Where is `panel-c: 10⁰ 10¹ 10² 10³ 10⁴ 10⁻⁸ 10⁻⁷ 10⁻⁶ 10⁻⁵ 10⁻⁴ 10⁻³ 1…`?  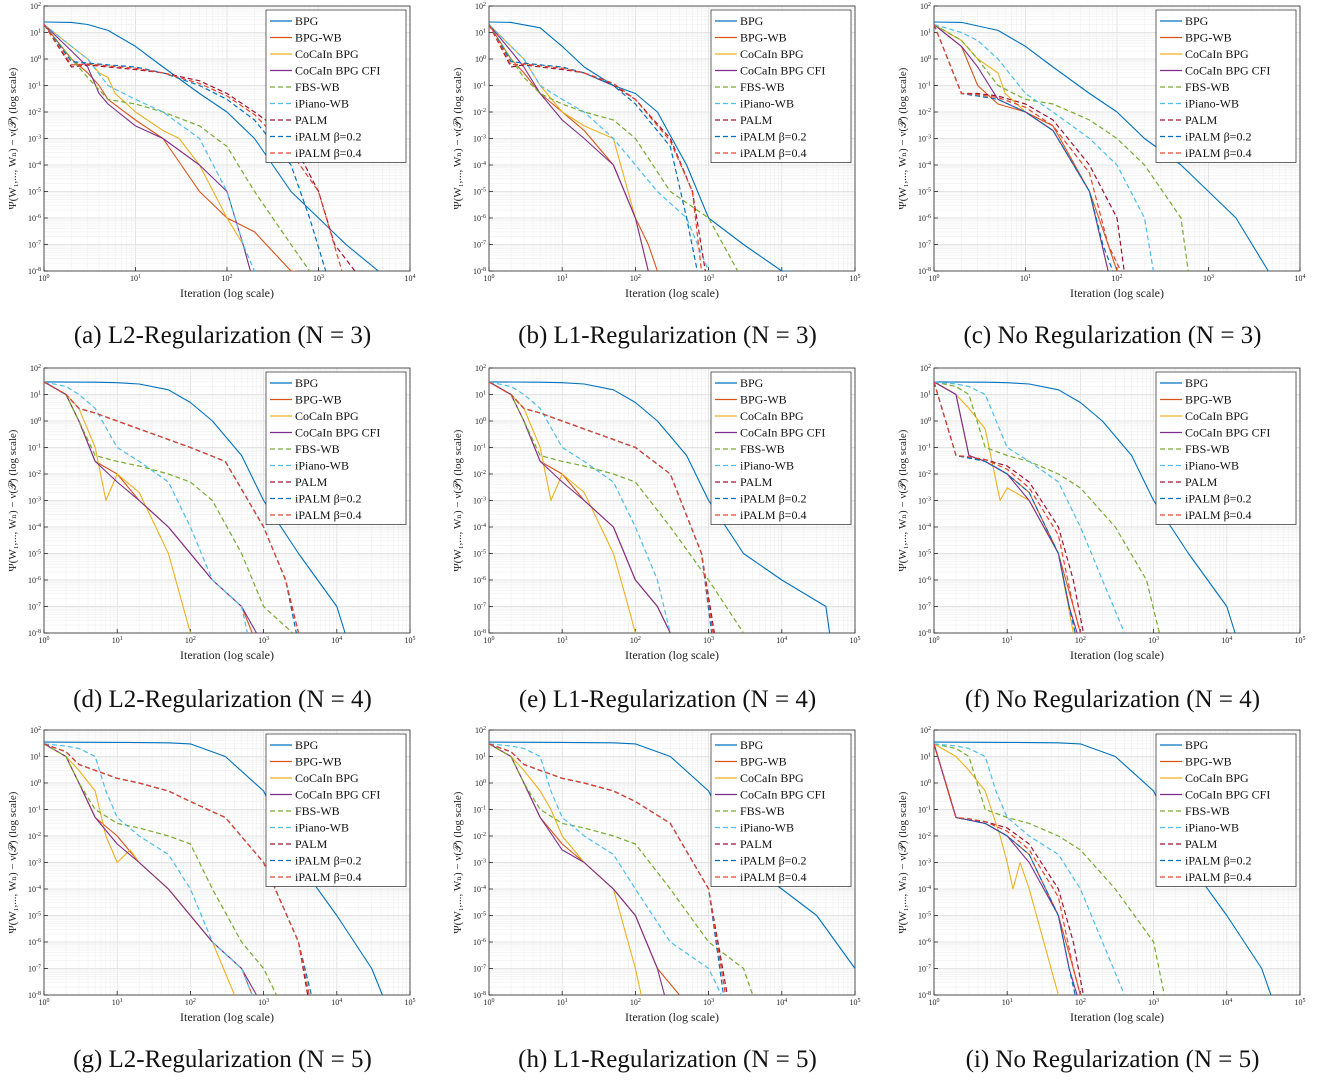
panel-c: 10⁰ 10¹ 10² 10³ 10⁴ 10⁻⁸ 10⁻⁷ 10⁻⁶ 10⁻⁵ 10⁻⁴ 10⁻³ 1… is located at coordinates (1112, 181).